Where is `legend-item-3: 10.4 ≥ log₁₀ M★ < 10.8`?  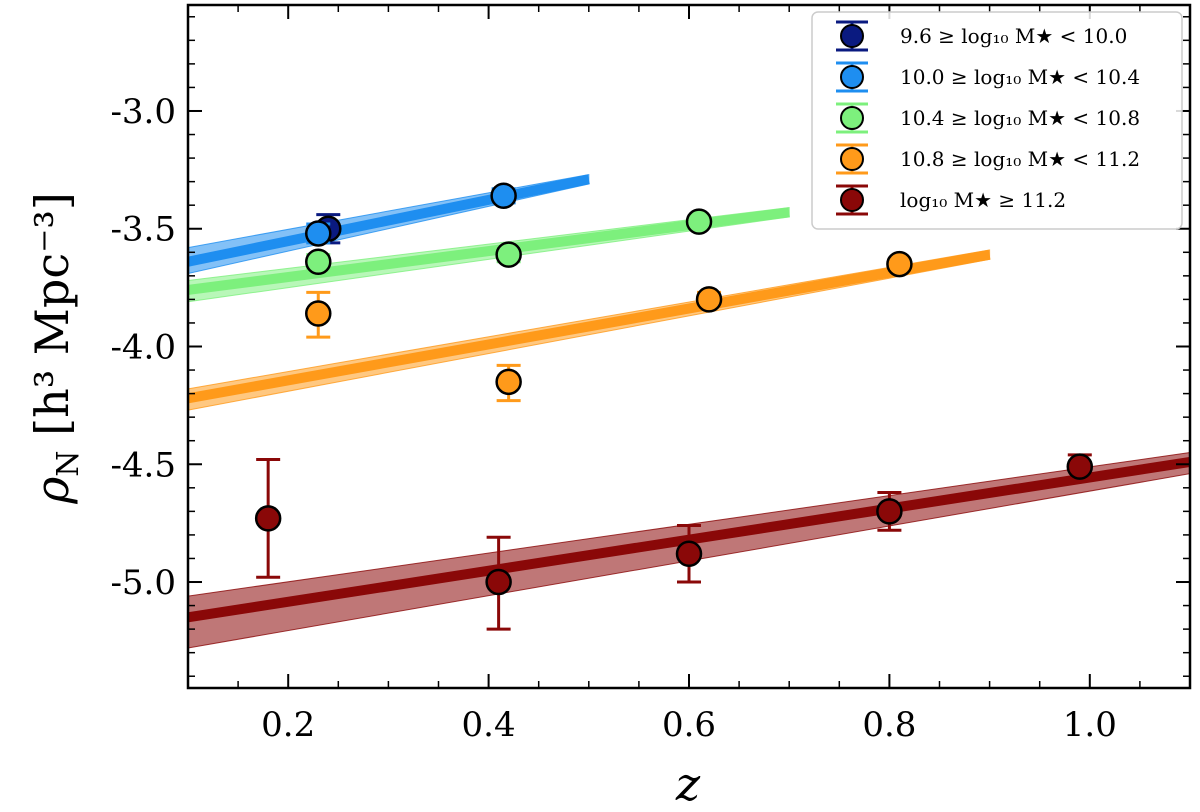 legend-item-3: 10.4 ≥ log₁₀ M★ < 10.8 is located at coordinates (988, 118).